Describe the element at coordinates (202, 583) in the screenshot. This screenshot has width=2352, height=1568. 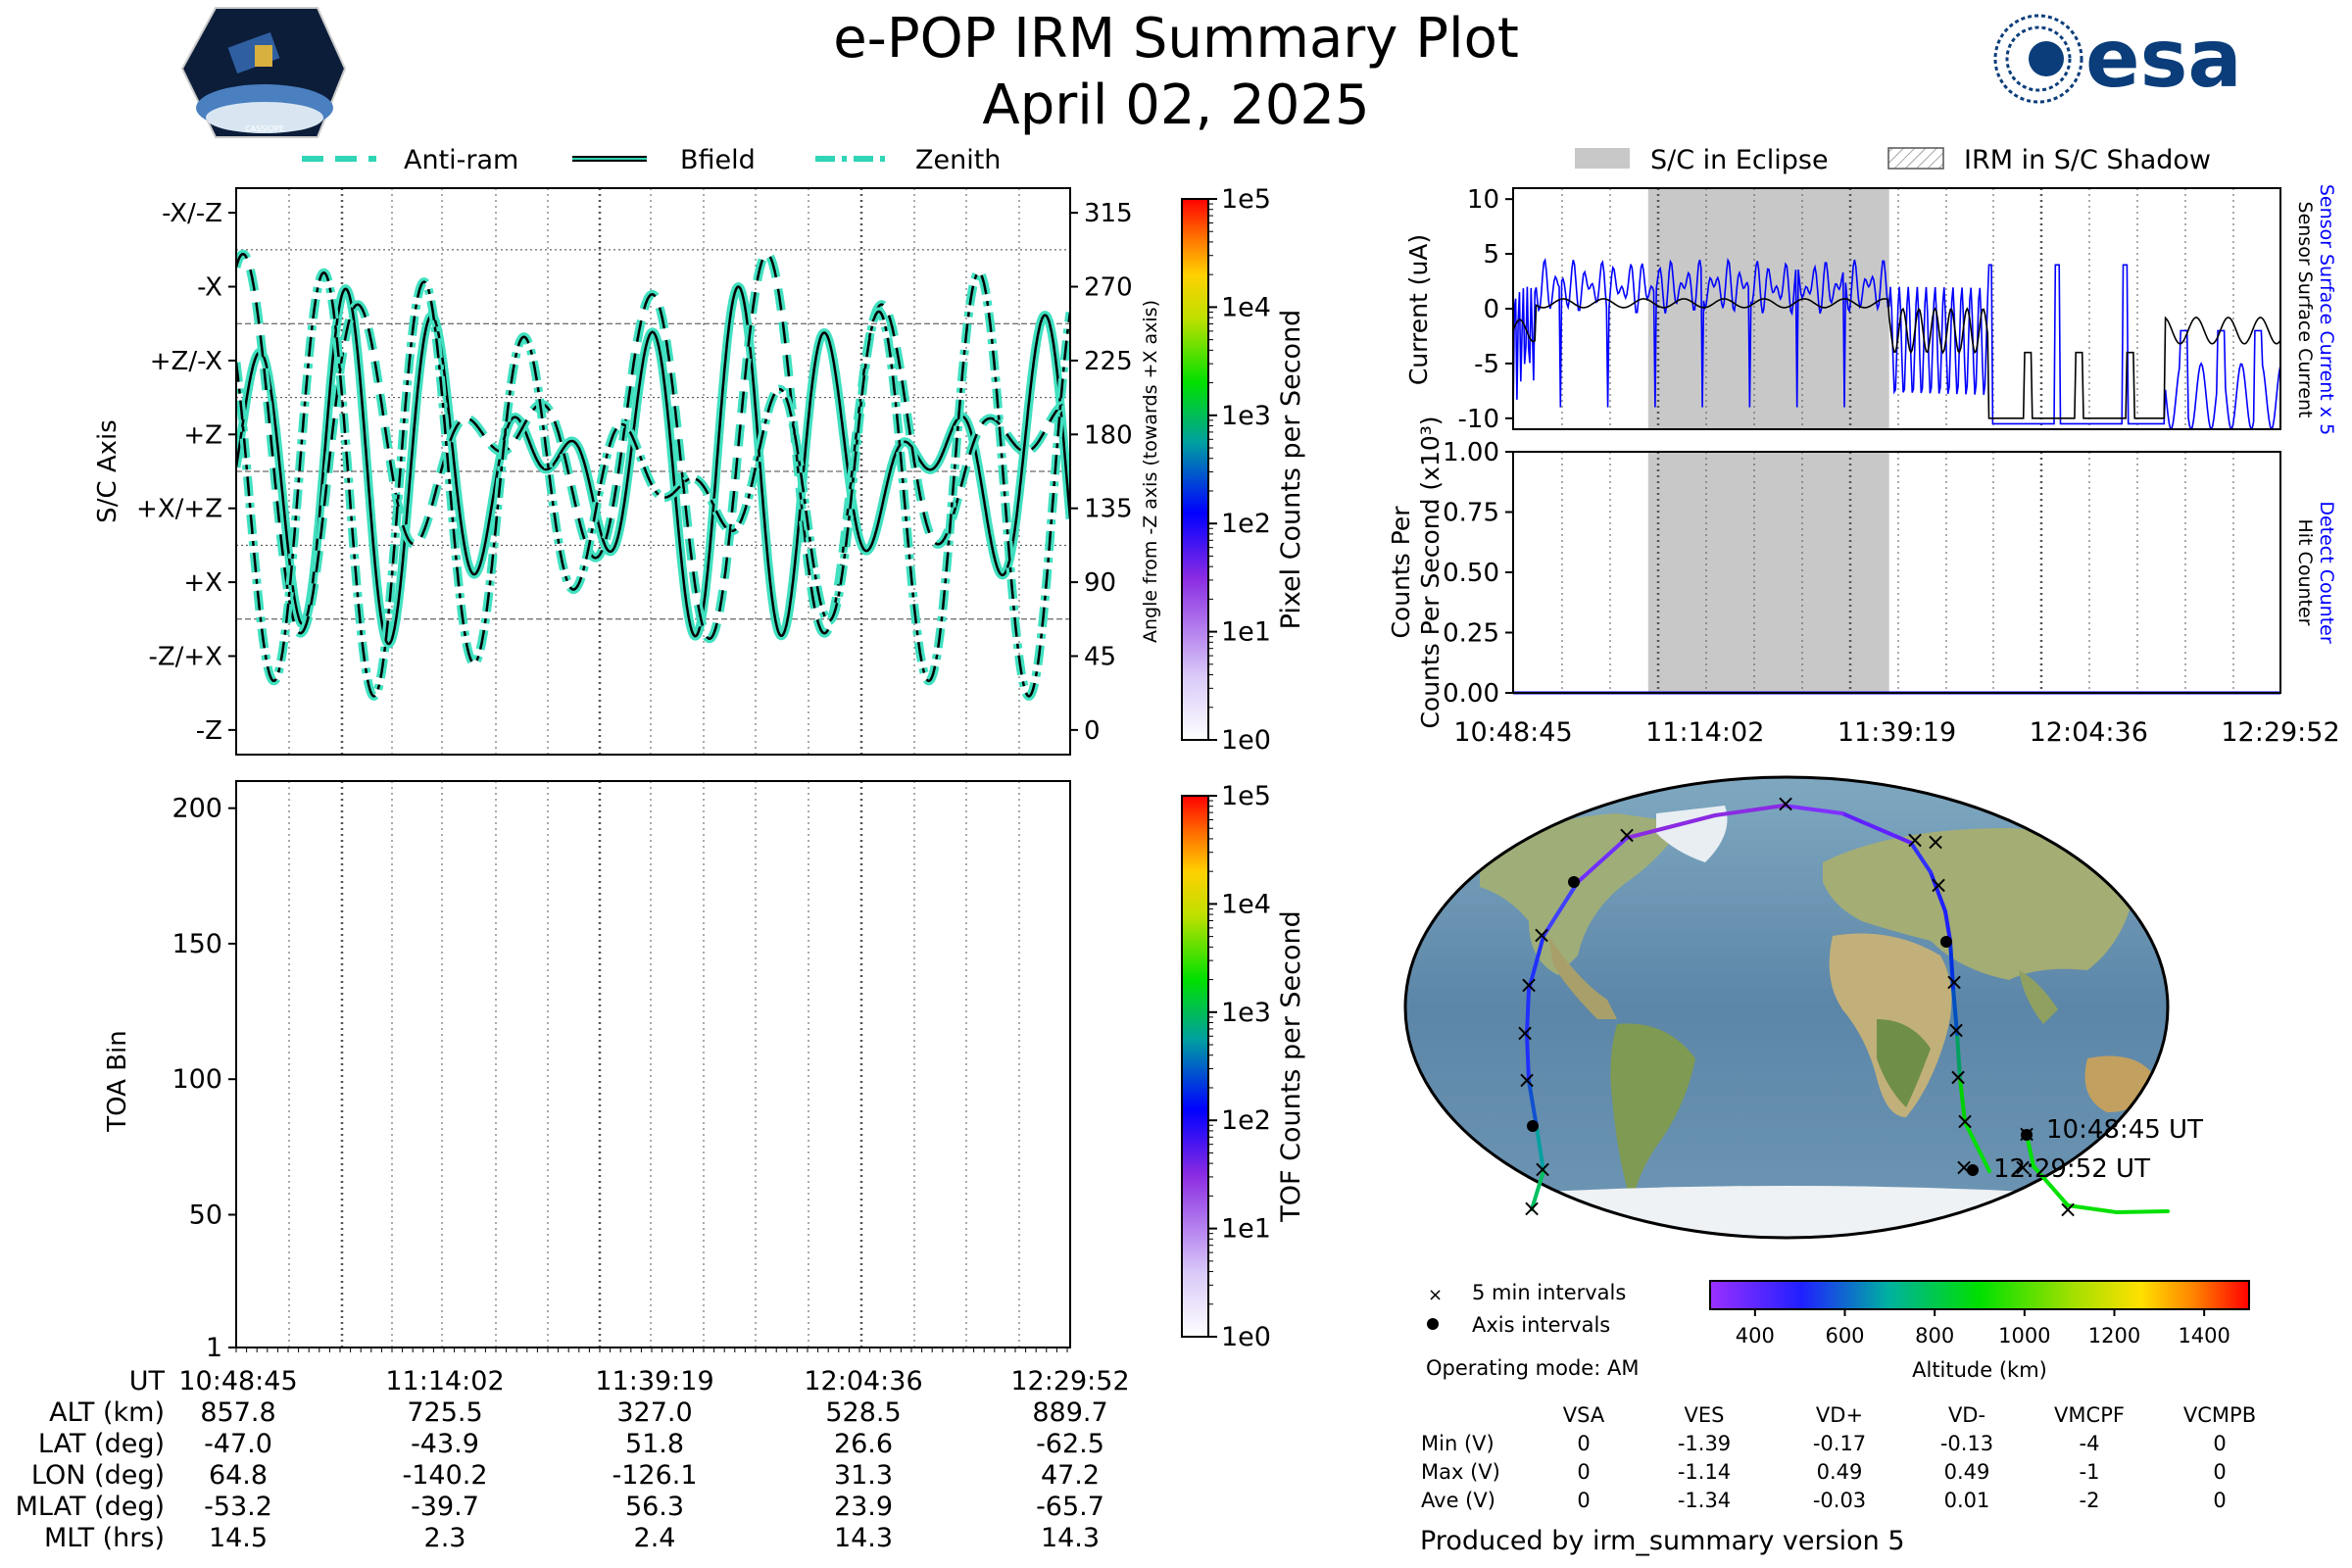
I see `attitude-ytick-label: +X` at that location.